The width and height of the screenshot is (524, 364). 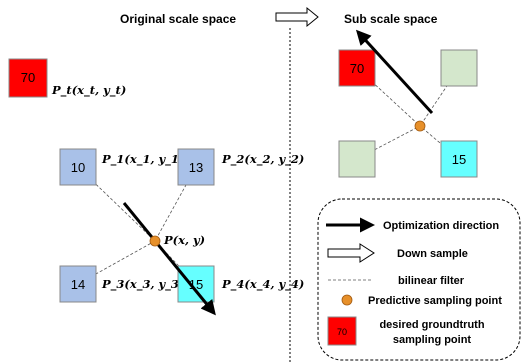 What do you see at coordinates (432, 340) in the screenshot?
I see `legend-desired-text-2: sampling point` at bounding box center [432, 340].